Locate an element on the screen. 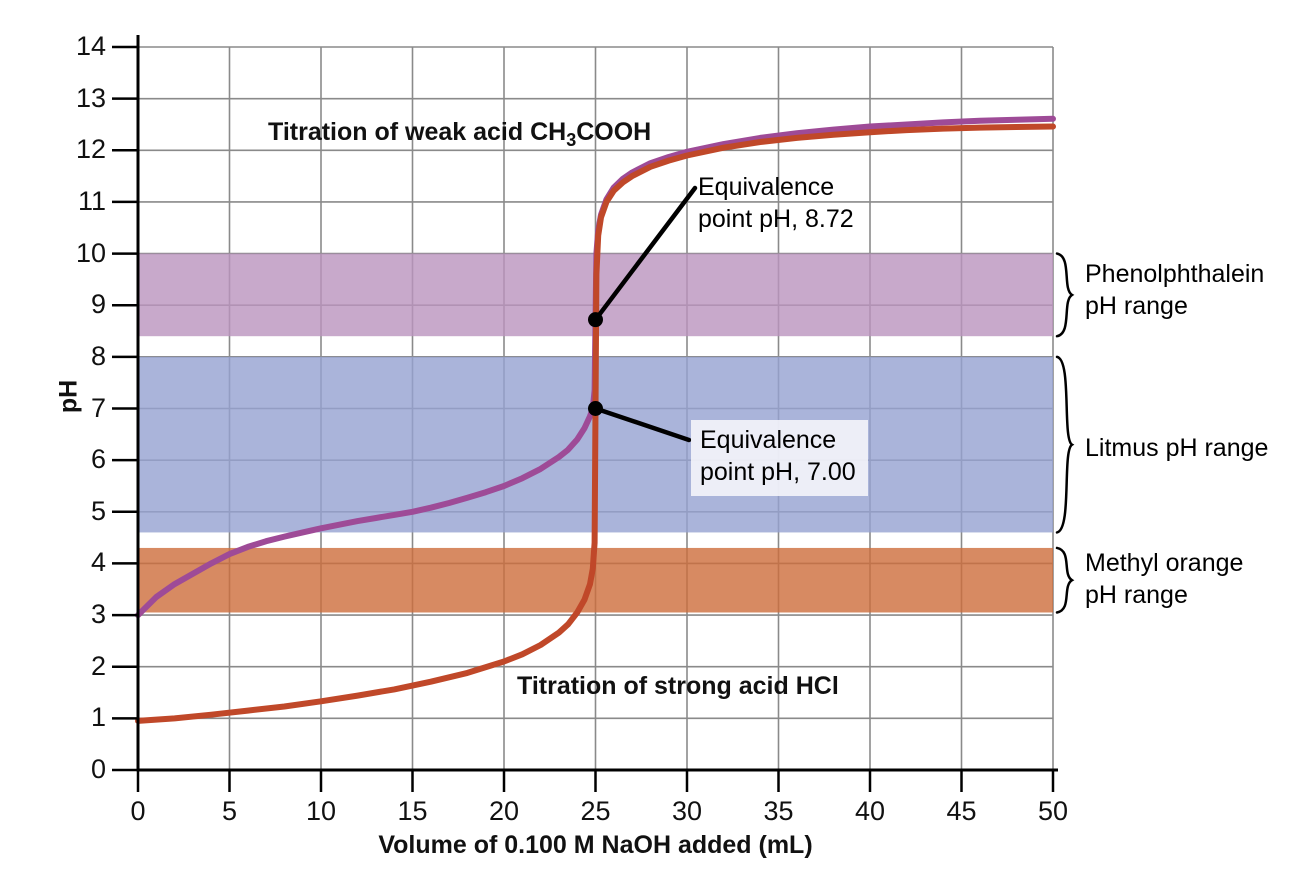 Image resolution: width=1300 pixels, height=872 pixels. y-tick-label: 9 is located at coordinates (98, 304).